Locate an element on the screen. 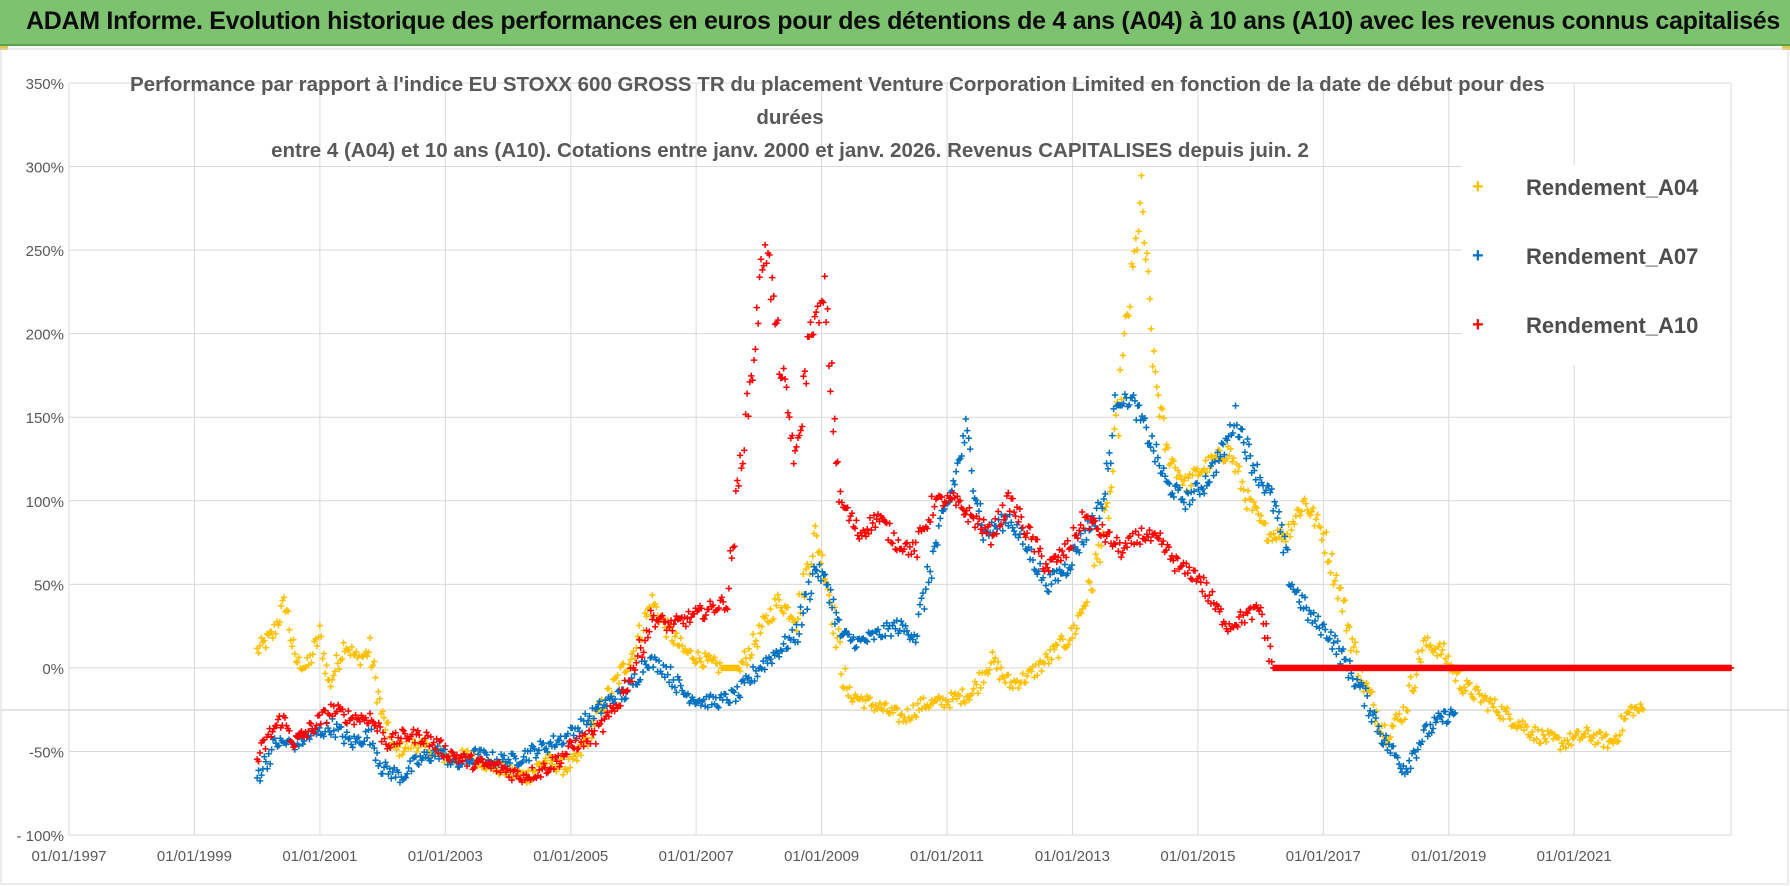  banner-corner-right is located at coordinates (1786, 48).